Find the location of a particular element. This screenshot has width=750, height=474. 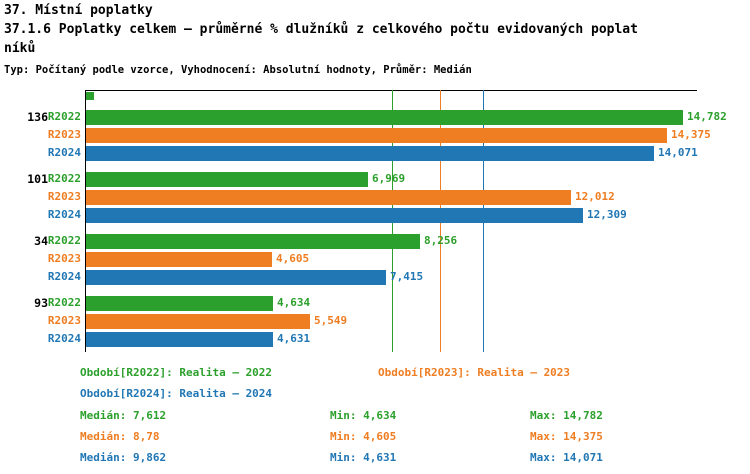

bar-value-label: 14,375 is located at coordinates (691, 134).